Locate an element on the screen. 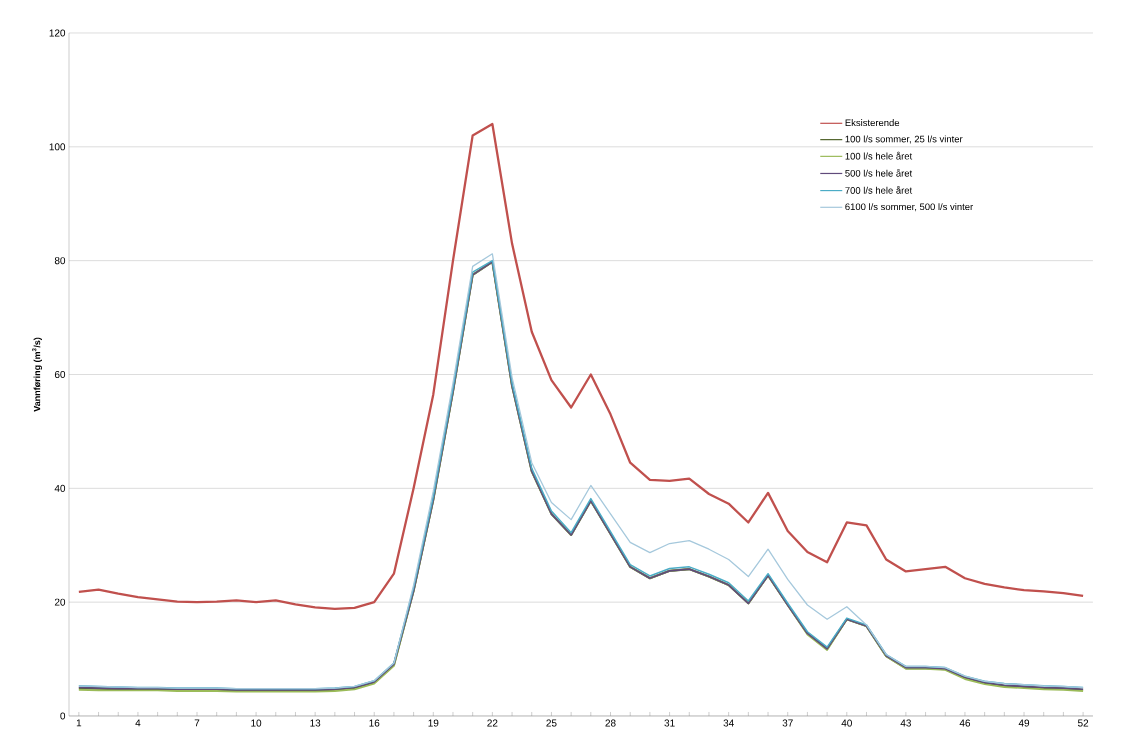 This screenshot has width=1141, height=749. x-tick-label: 52 is located at coordinates (1083, 723).